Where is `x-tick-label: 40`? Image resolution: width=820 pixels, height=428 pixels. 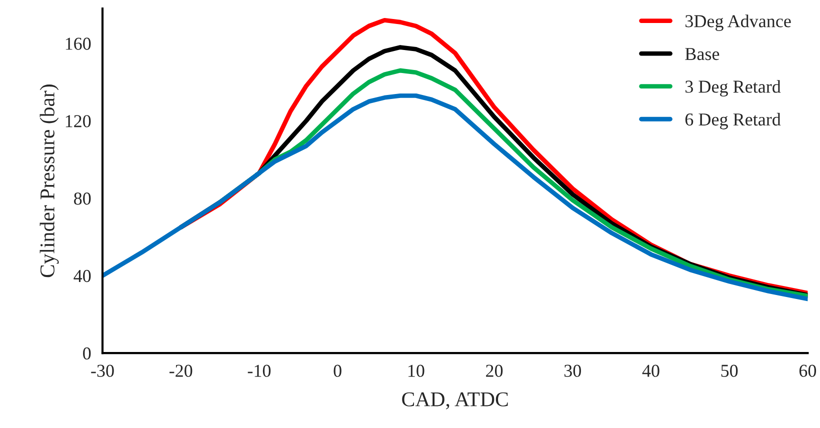
x-tick-label: 40 is located at coordinates (651, 370).